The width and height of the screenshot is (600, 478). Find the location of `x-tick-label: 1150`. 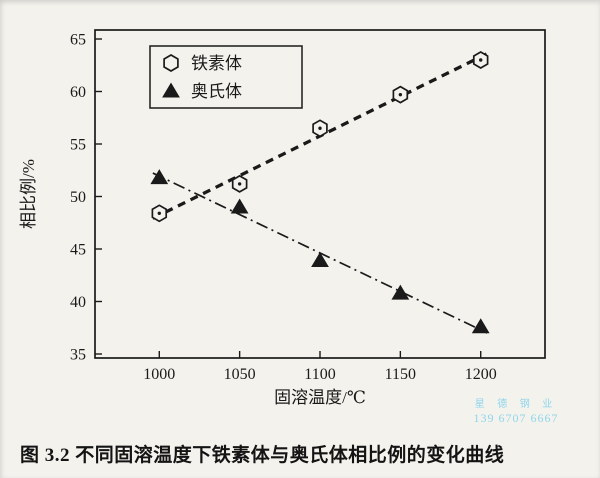

x-tick-label: 1150 is located at coordinates (400, 374).